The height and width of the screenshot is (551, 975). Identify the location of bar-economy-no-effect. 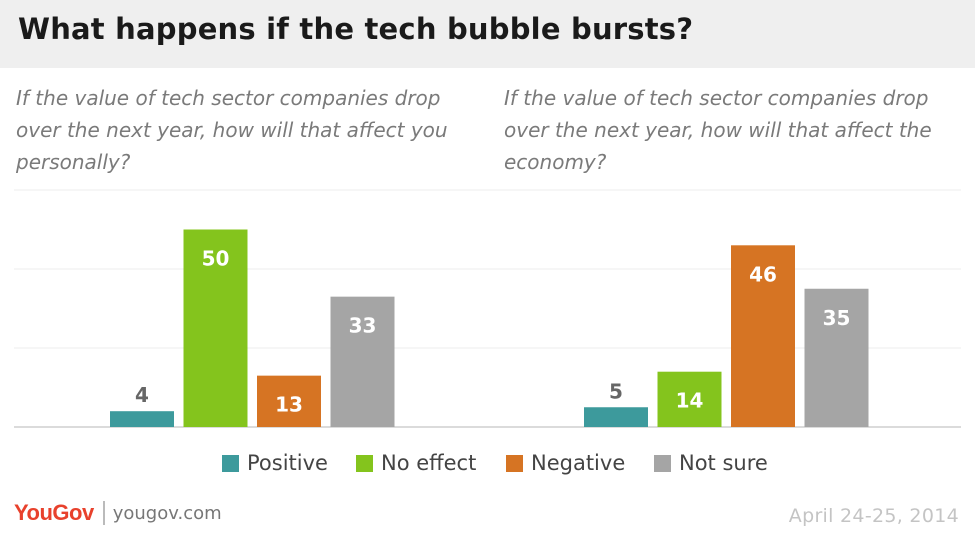
(689, 399).